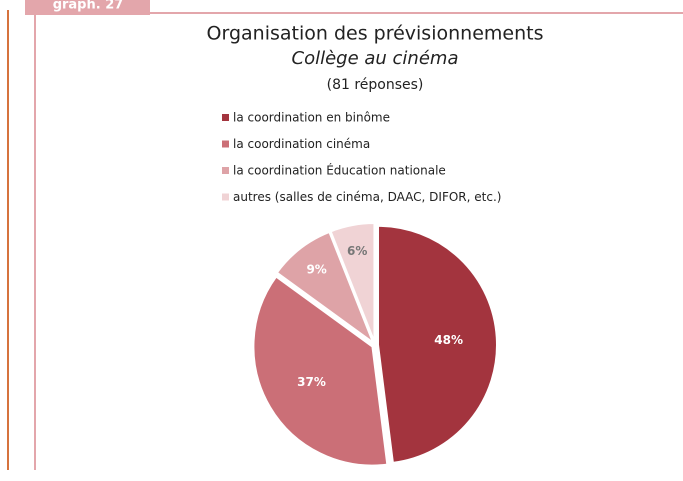 Image resolution: width=683 pixels, height=481 pixels. I want to click on data-label: 9%, so click(316, 269).